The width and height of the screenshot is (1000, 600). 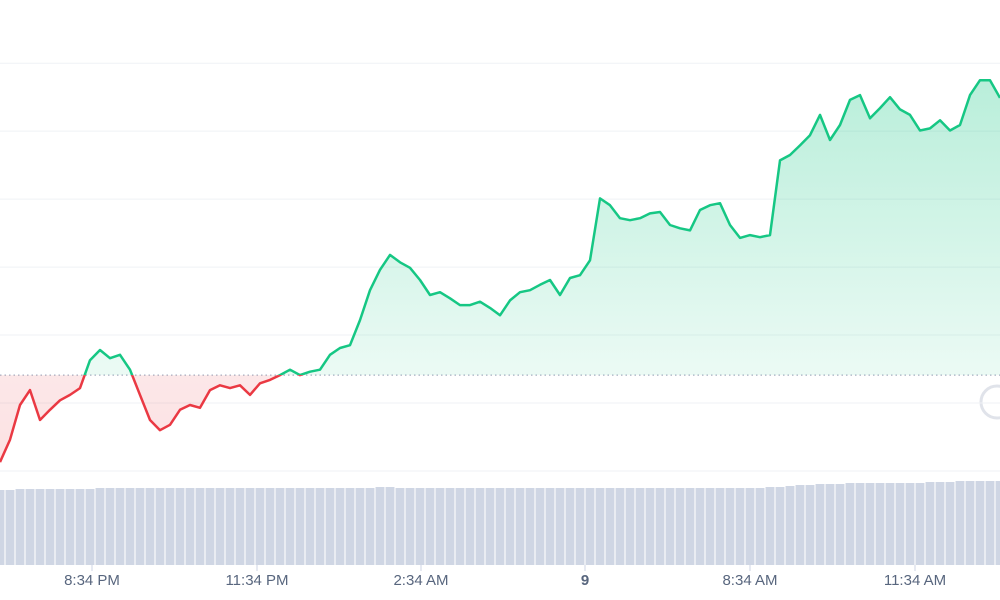 What do you see at coordinates (256, 580) in the screenshot?
I see `x-tick-label: 11:34 PM` at bounding box center [256, 580].